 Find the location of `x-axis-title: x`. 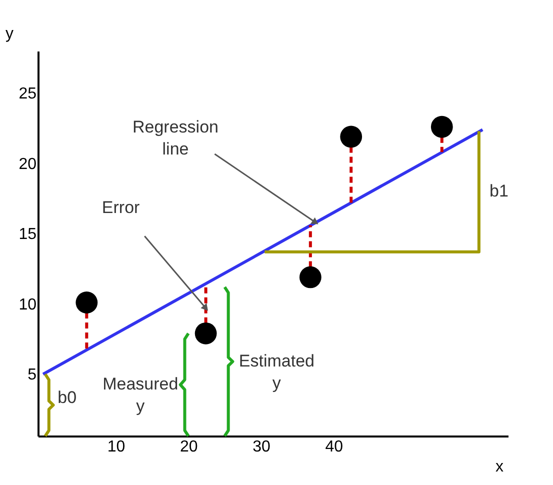

x-axis-title: x is located at coordinates (500, 467).